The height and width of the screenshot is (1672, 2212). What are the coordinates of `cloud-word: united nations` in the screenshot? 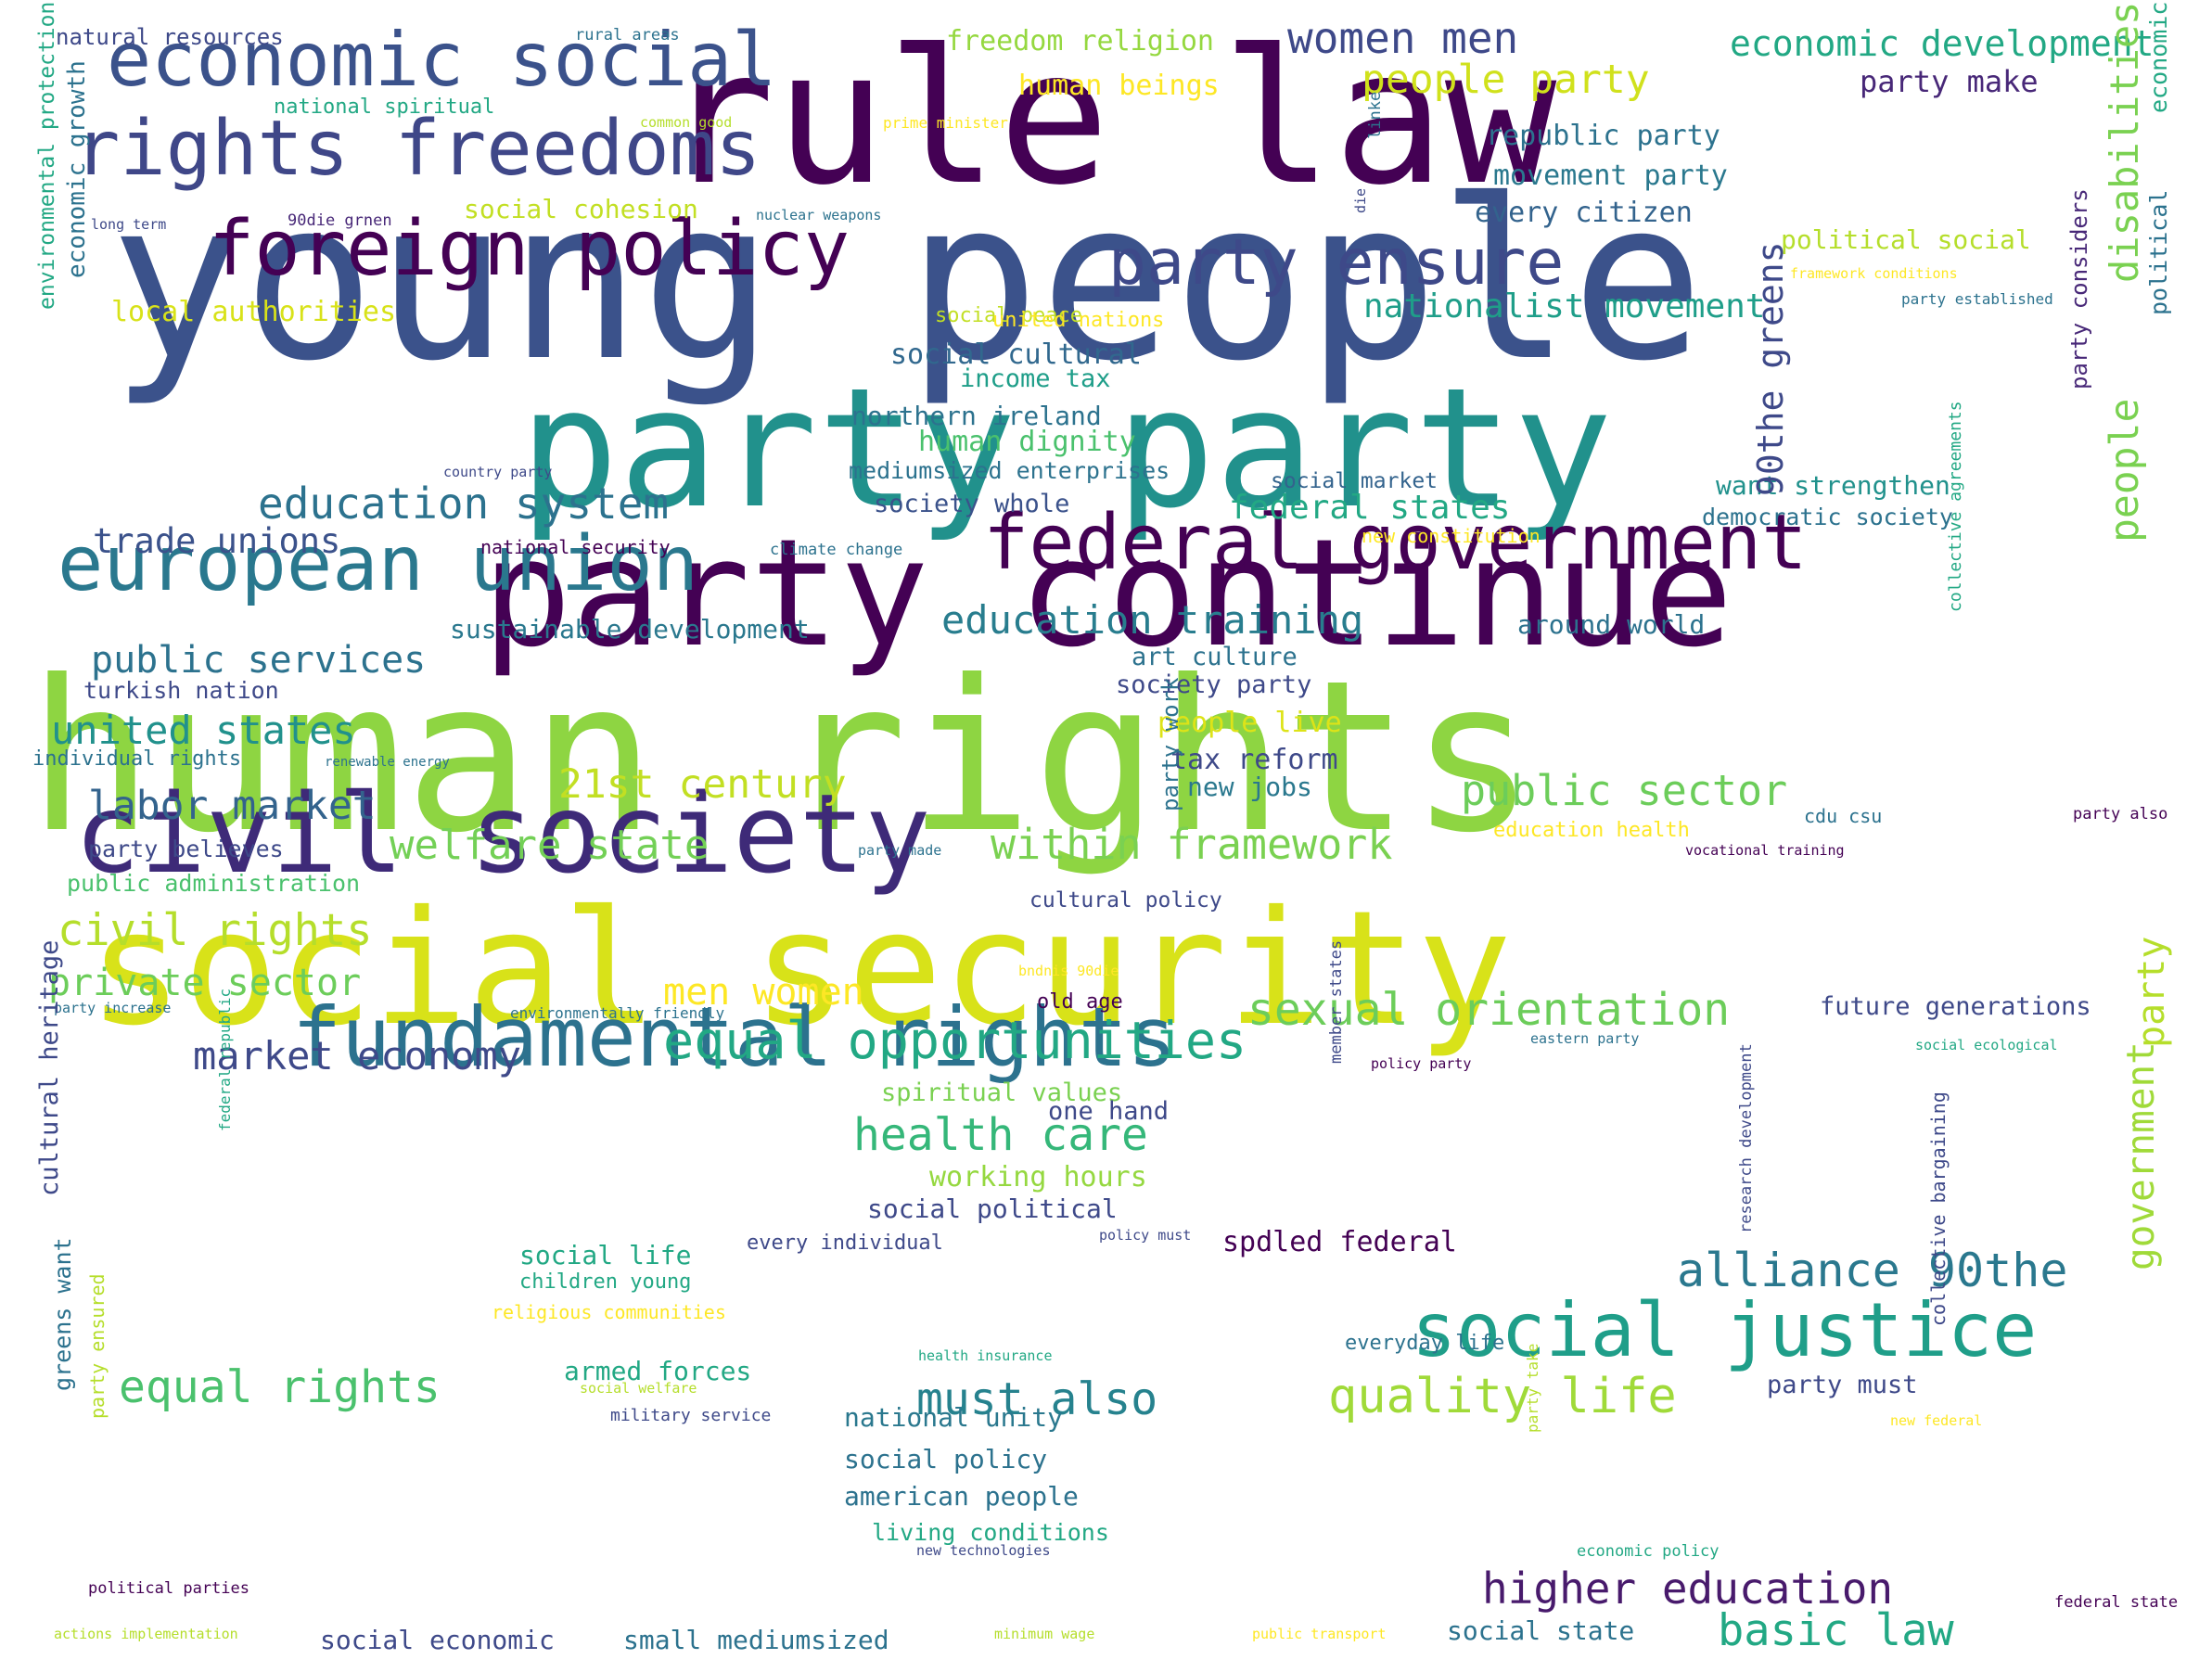 It's located at (1078, 320).